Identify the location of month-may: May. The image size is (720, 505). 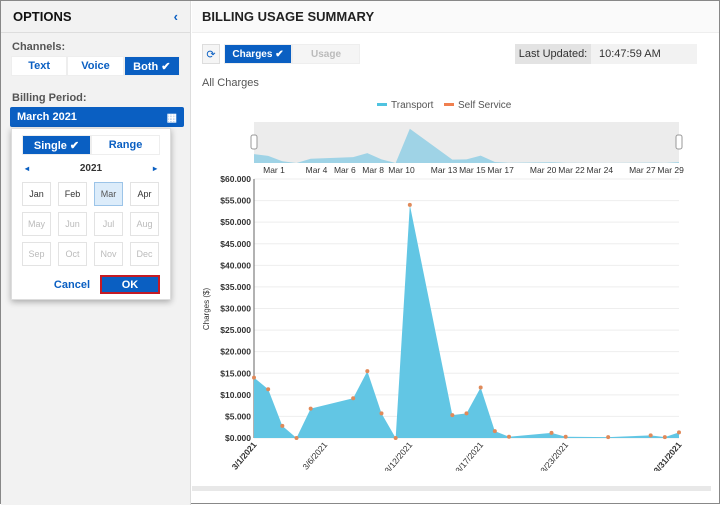
(36, 224).